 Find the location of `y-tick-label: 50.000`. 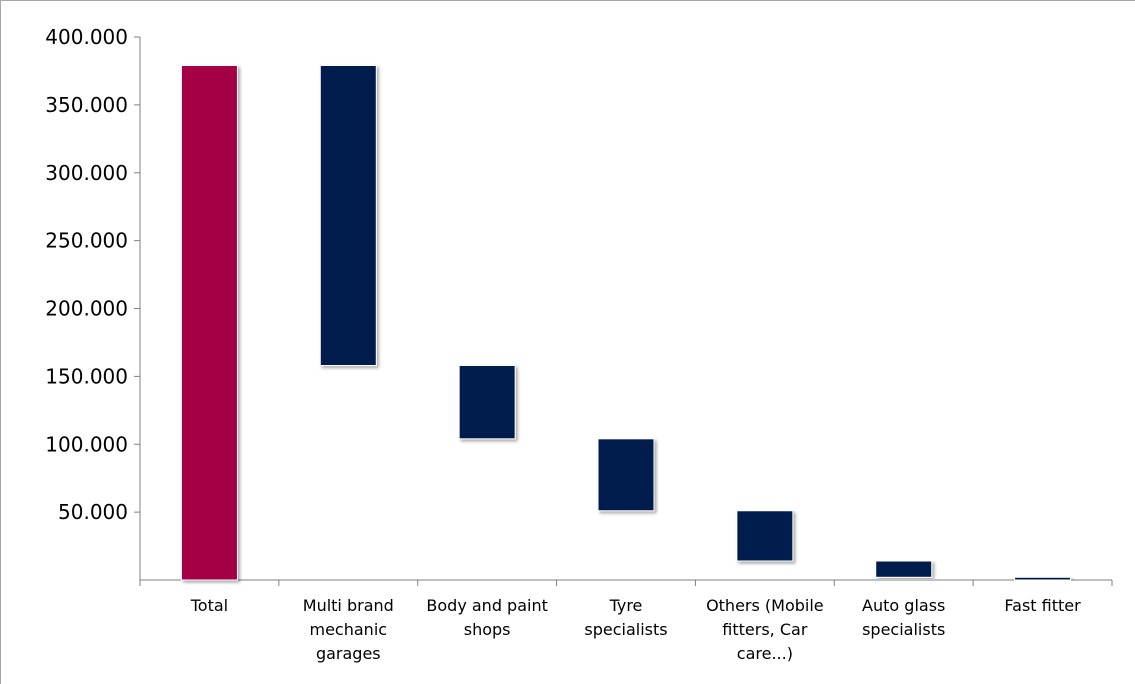

y-tick-label: 50.000 is located at coordinates (93, 512).